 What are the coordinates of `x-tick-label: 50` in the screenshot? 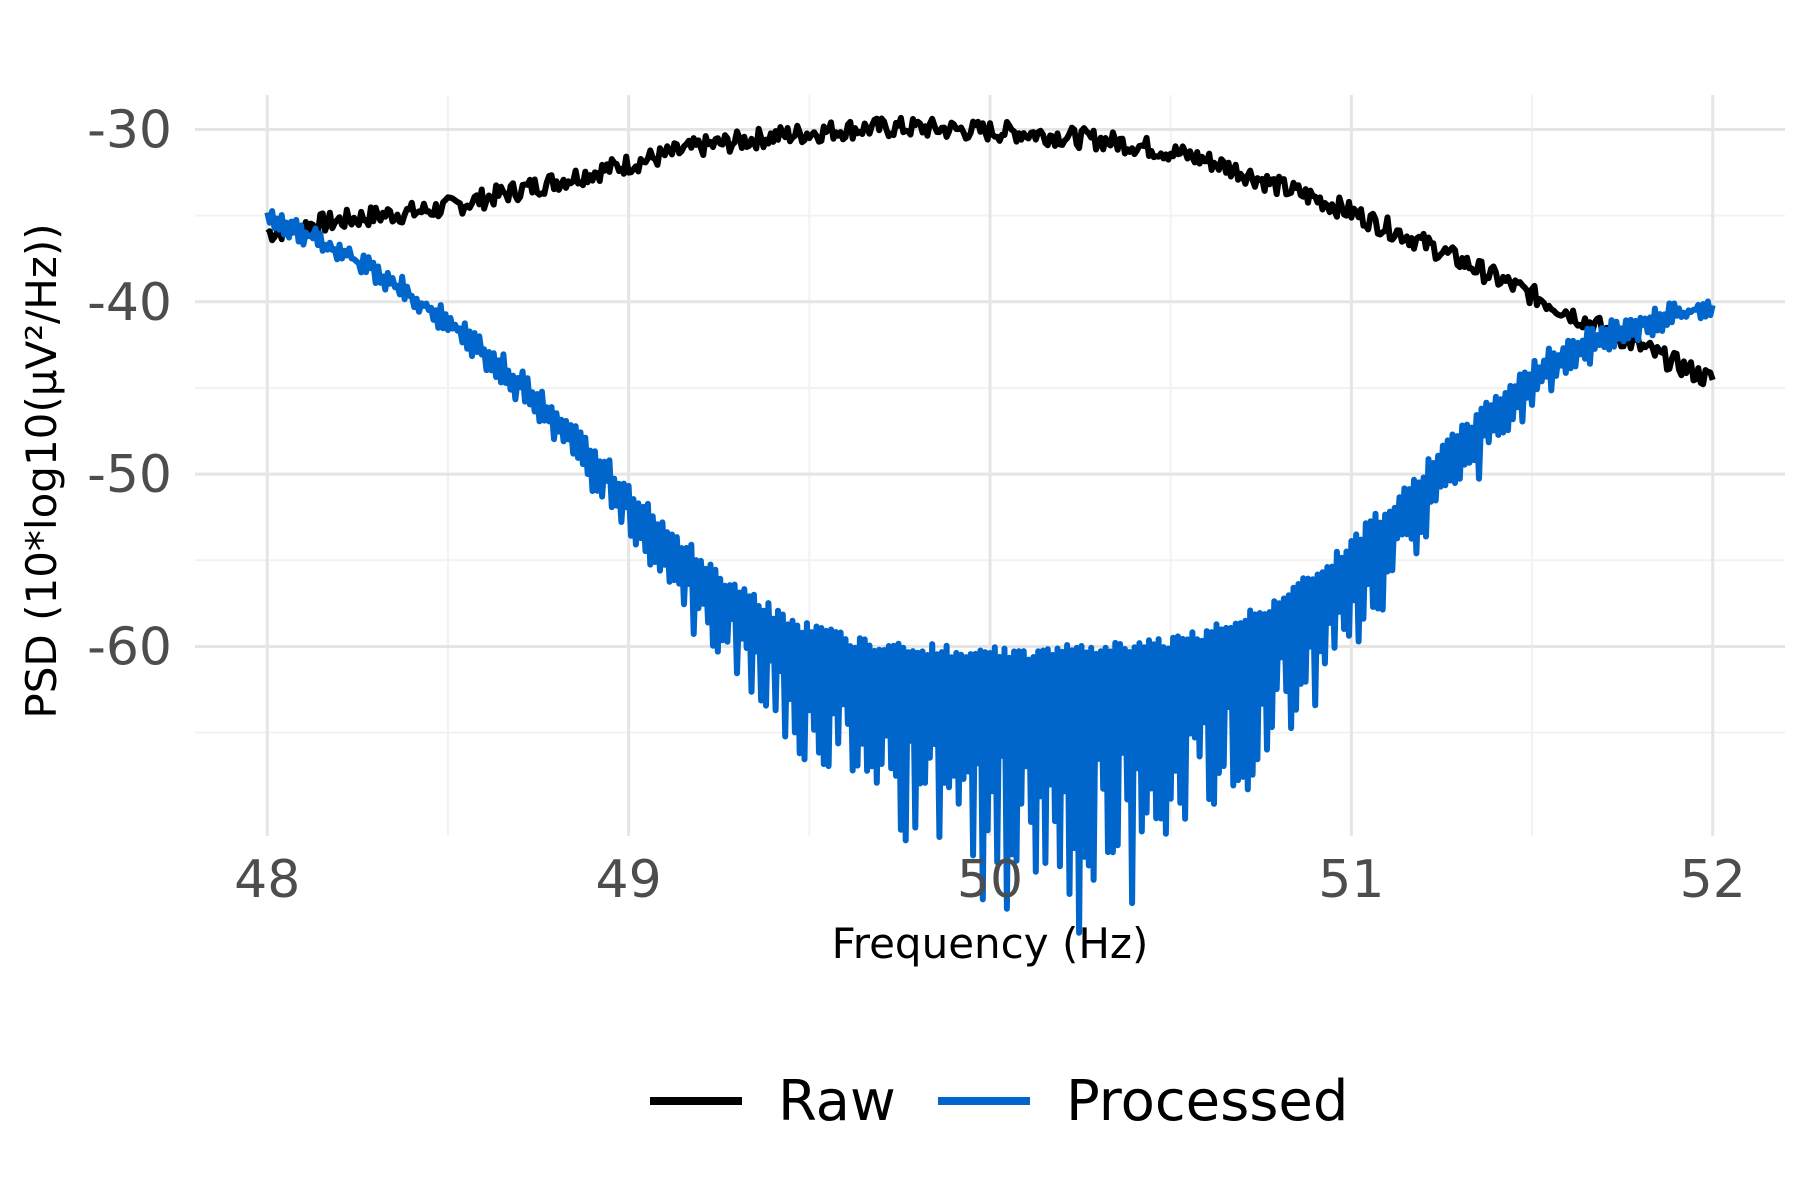 It's located at (990, 880).